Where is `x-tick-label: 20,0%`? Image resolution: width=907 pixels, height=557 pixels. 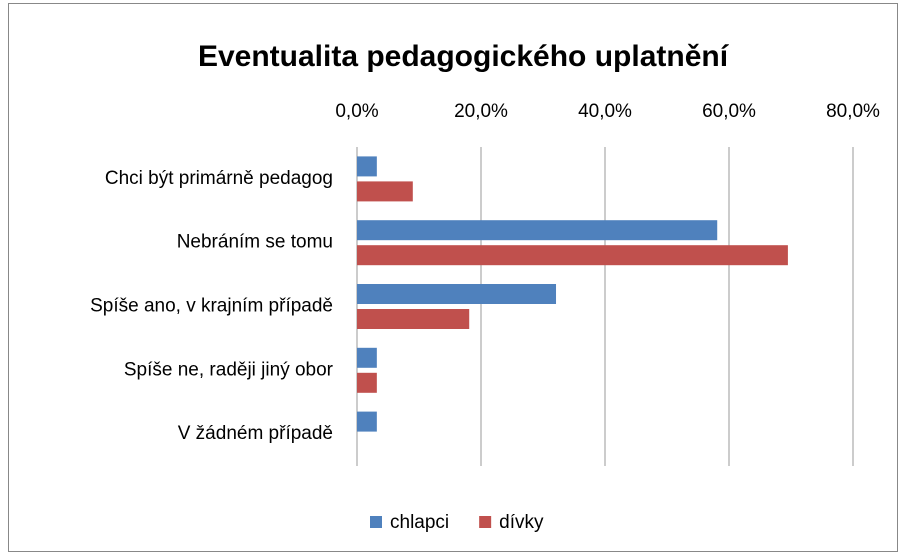 x-tick-label: 20,0% is located at coordinates (481, 111).